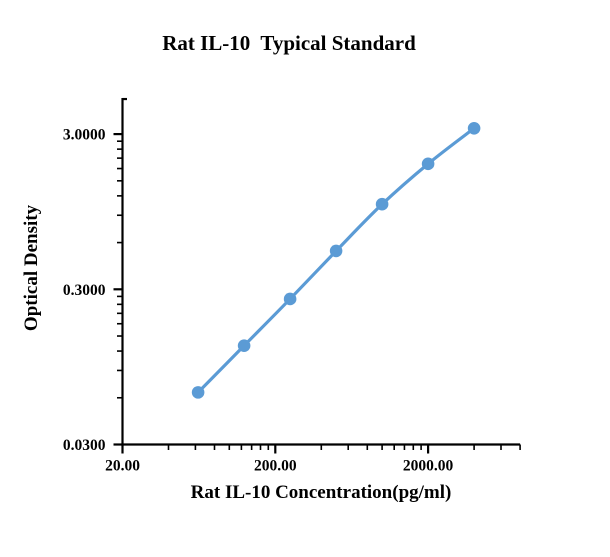  What do you see at coordinates (84, 445) in the screenshot?
I see `y-tick-label-0.0300: 0.0300` at bounding box center [84, 445].